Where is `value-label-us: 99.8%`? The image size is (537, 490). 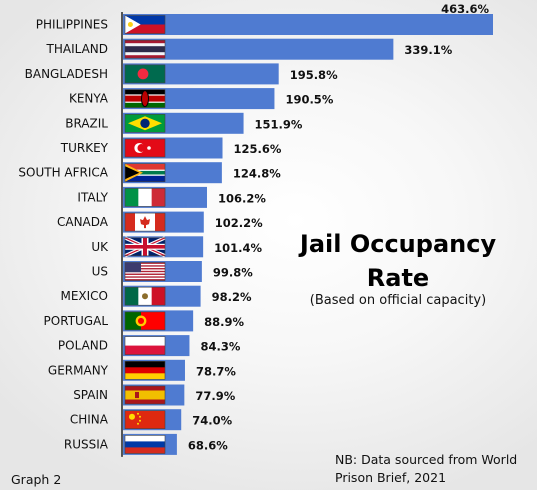
value-label-us: 99.8% is located at coordinates (233, 273).